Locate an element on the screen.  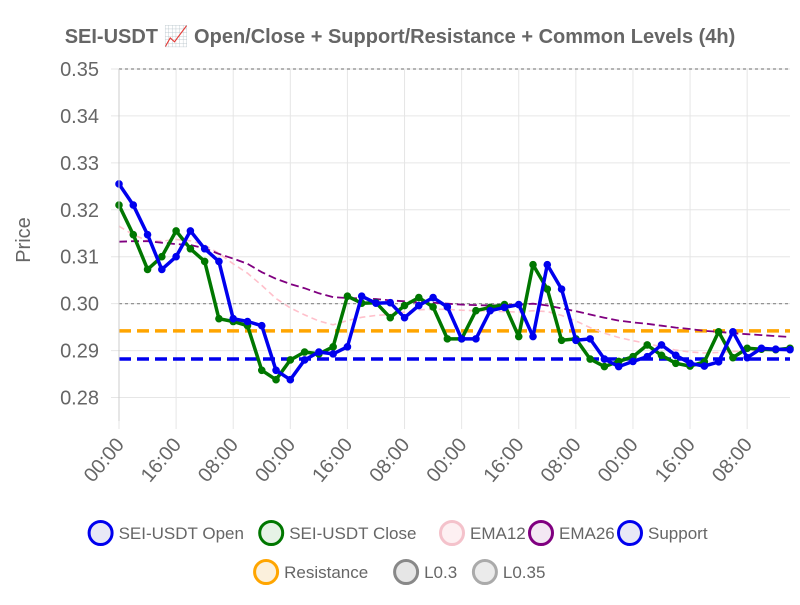
legend-item: L0.3 is located at coordinates (425, 572).